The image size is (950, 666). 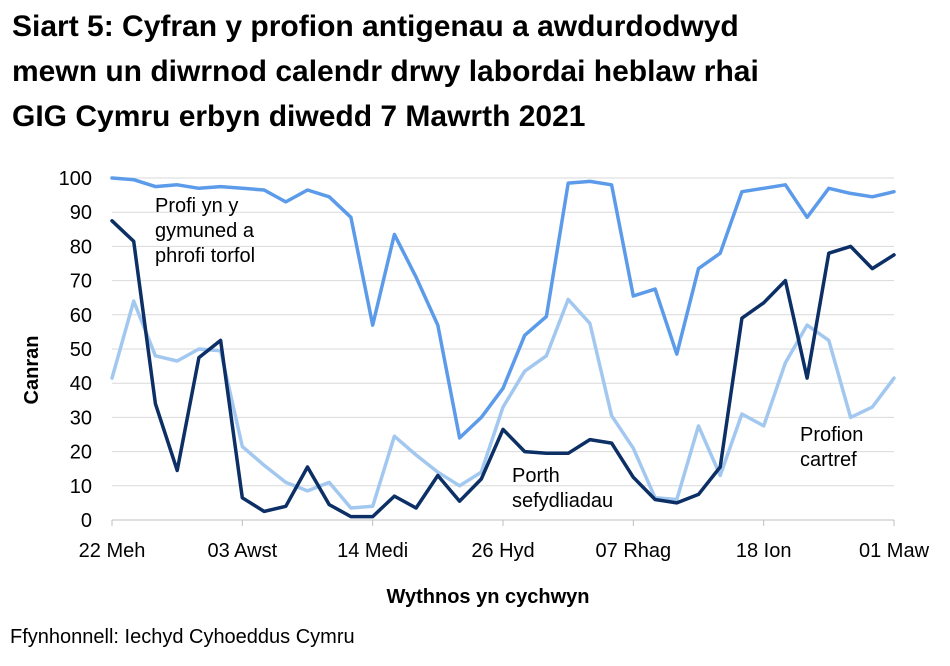 What do you see at coordinates (81, 316) in the screenshot?
I see `y-tick-label: 60` at bounding box center [81, 316].